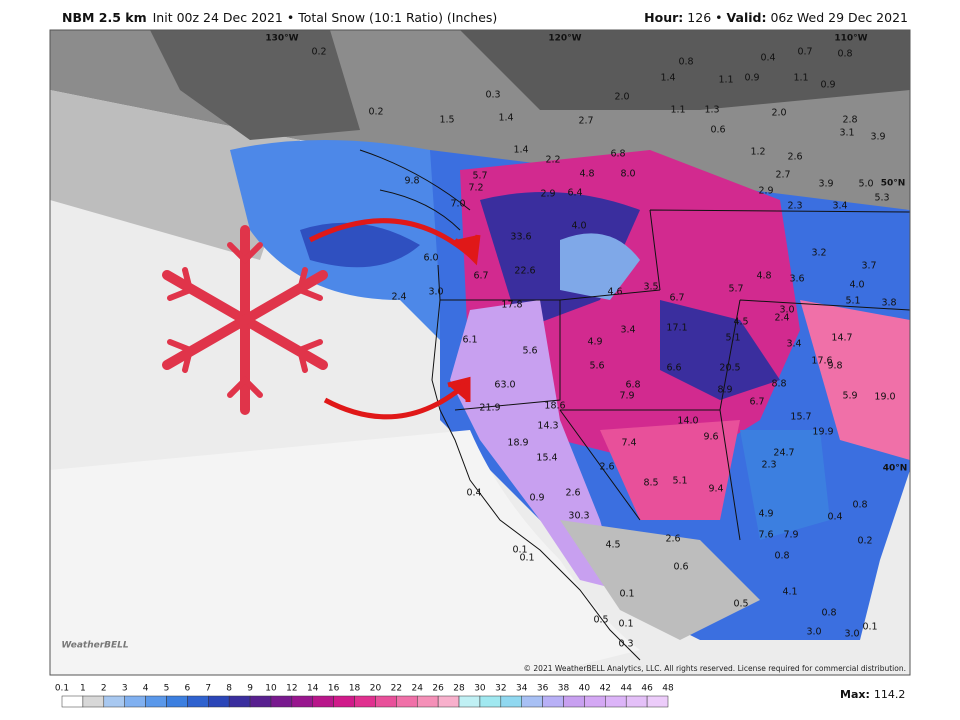 Image resolution: width=960 pixels, height=720 pixels. I want to click on map-value-label: 2.4, so click(398, 297).